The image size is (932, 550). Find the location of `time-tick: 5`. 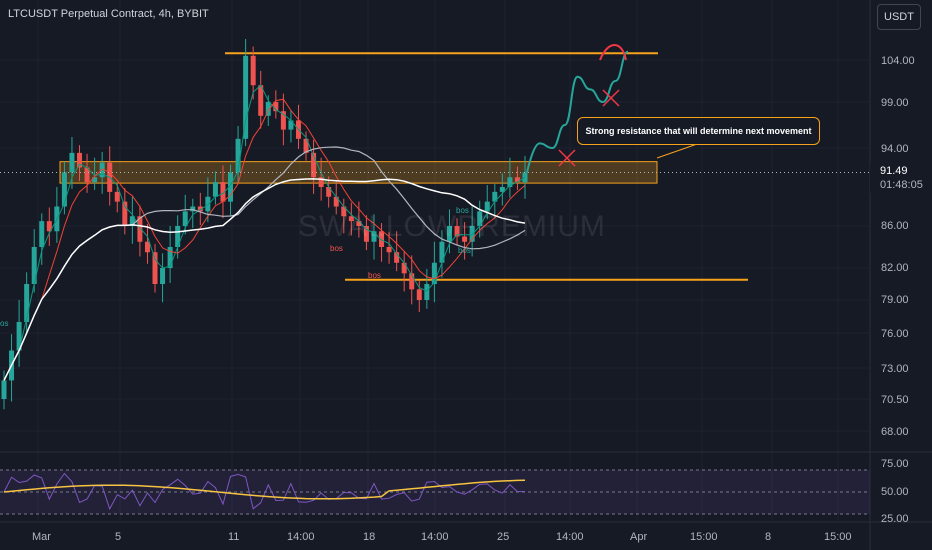

time-tick: 5 is located at coordinates (118, 537).